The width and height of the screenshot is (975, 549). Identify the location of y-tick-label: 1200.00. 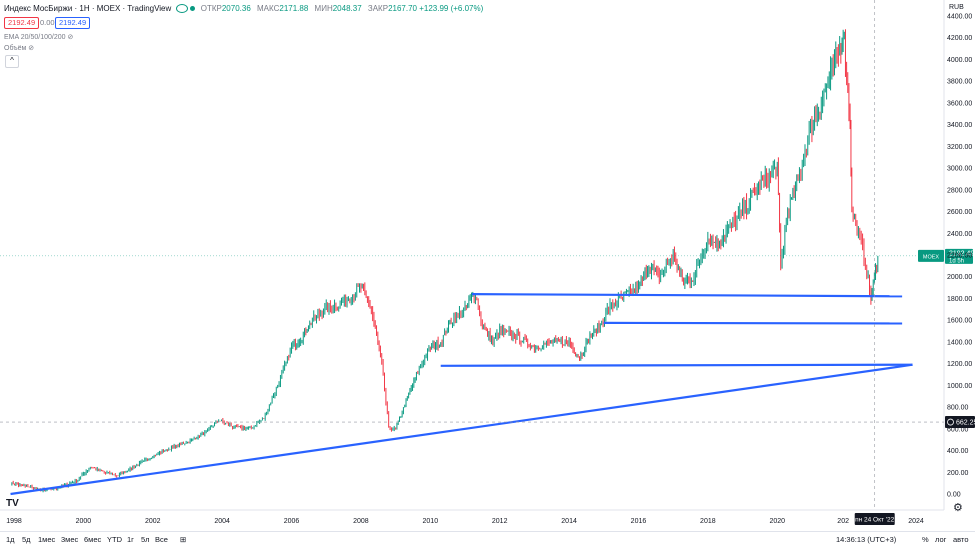
(959, 364).